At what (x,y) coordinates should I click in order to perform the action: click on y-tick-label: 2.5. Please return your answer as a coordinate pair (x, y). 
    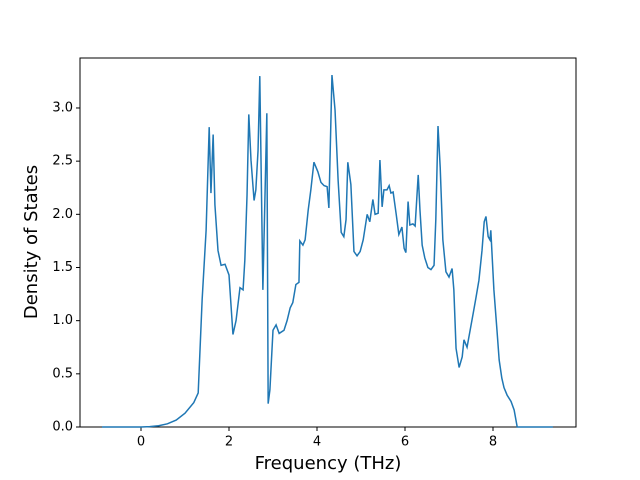
    Looking at the image, I should click on (62, 161).